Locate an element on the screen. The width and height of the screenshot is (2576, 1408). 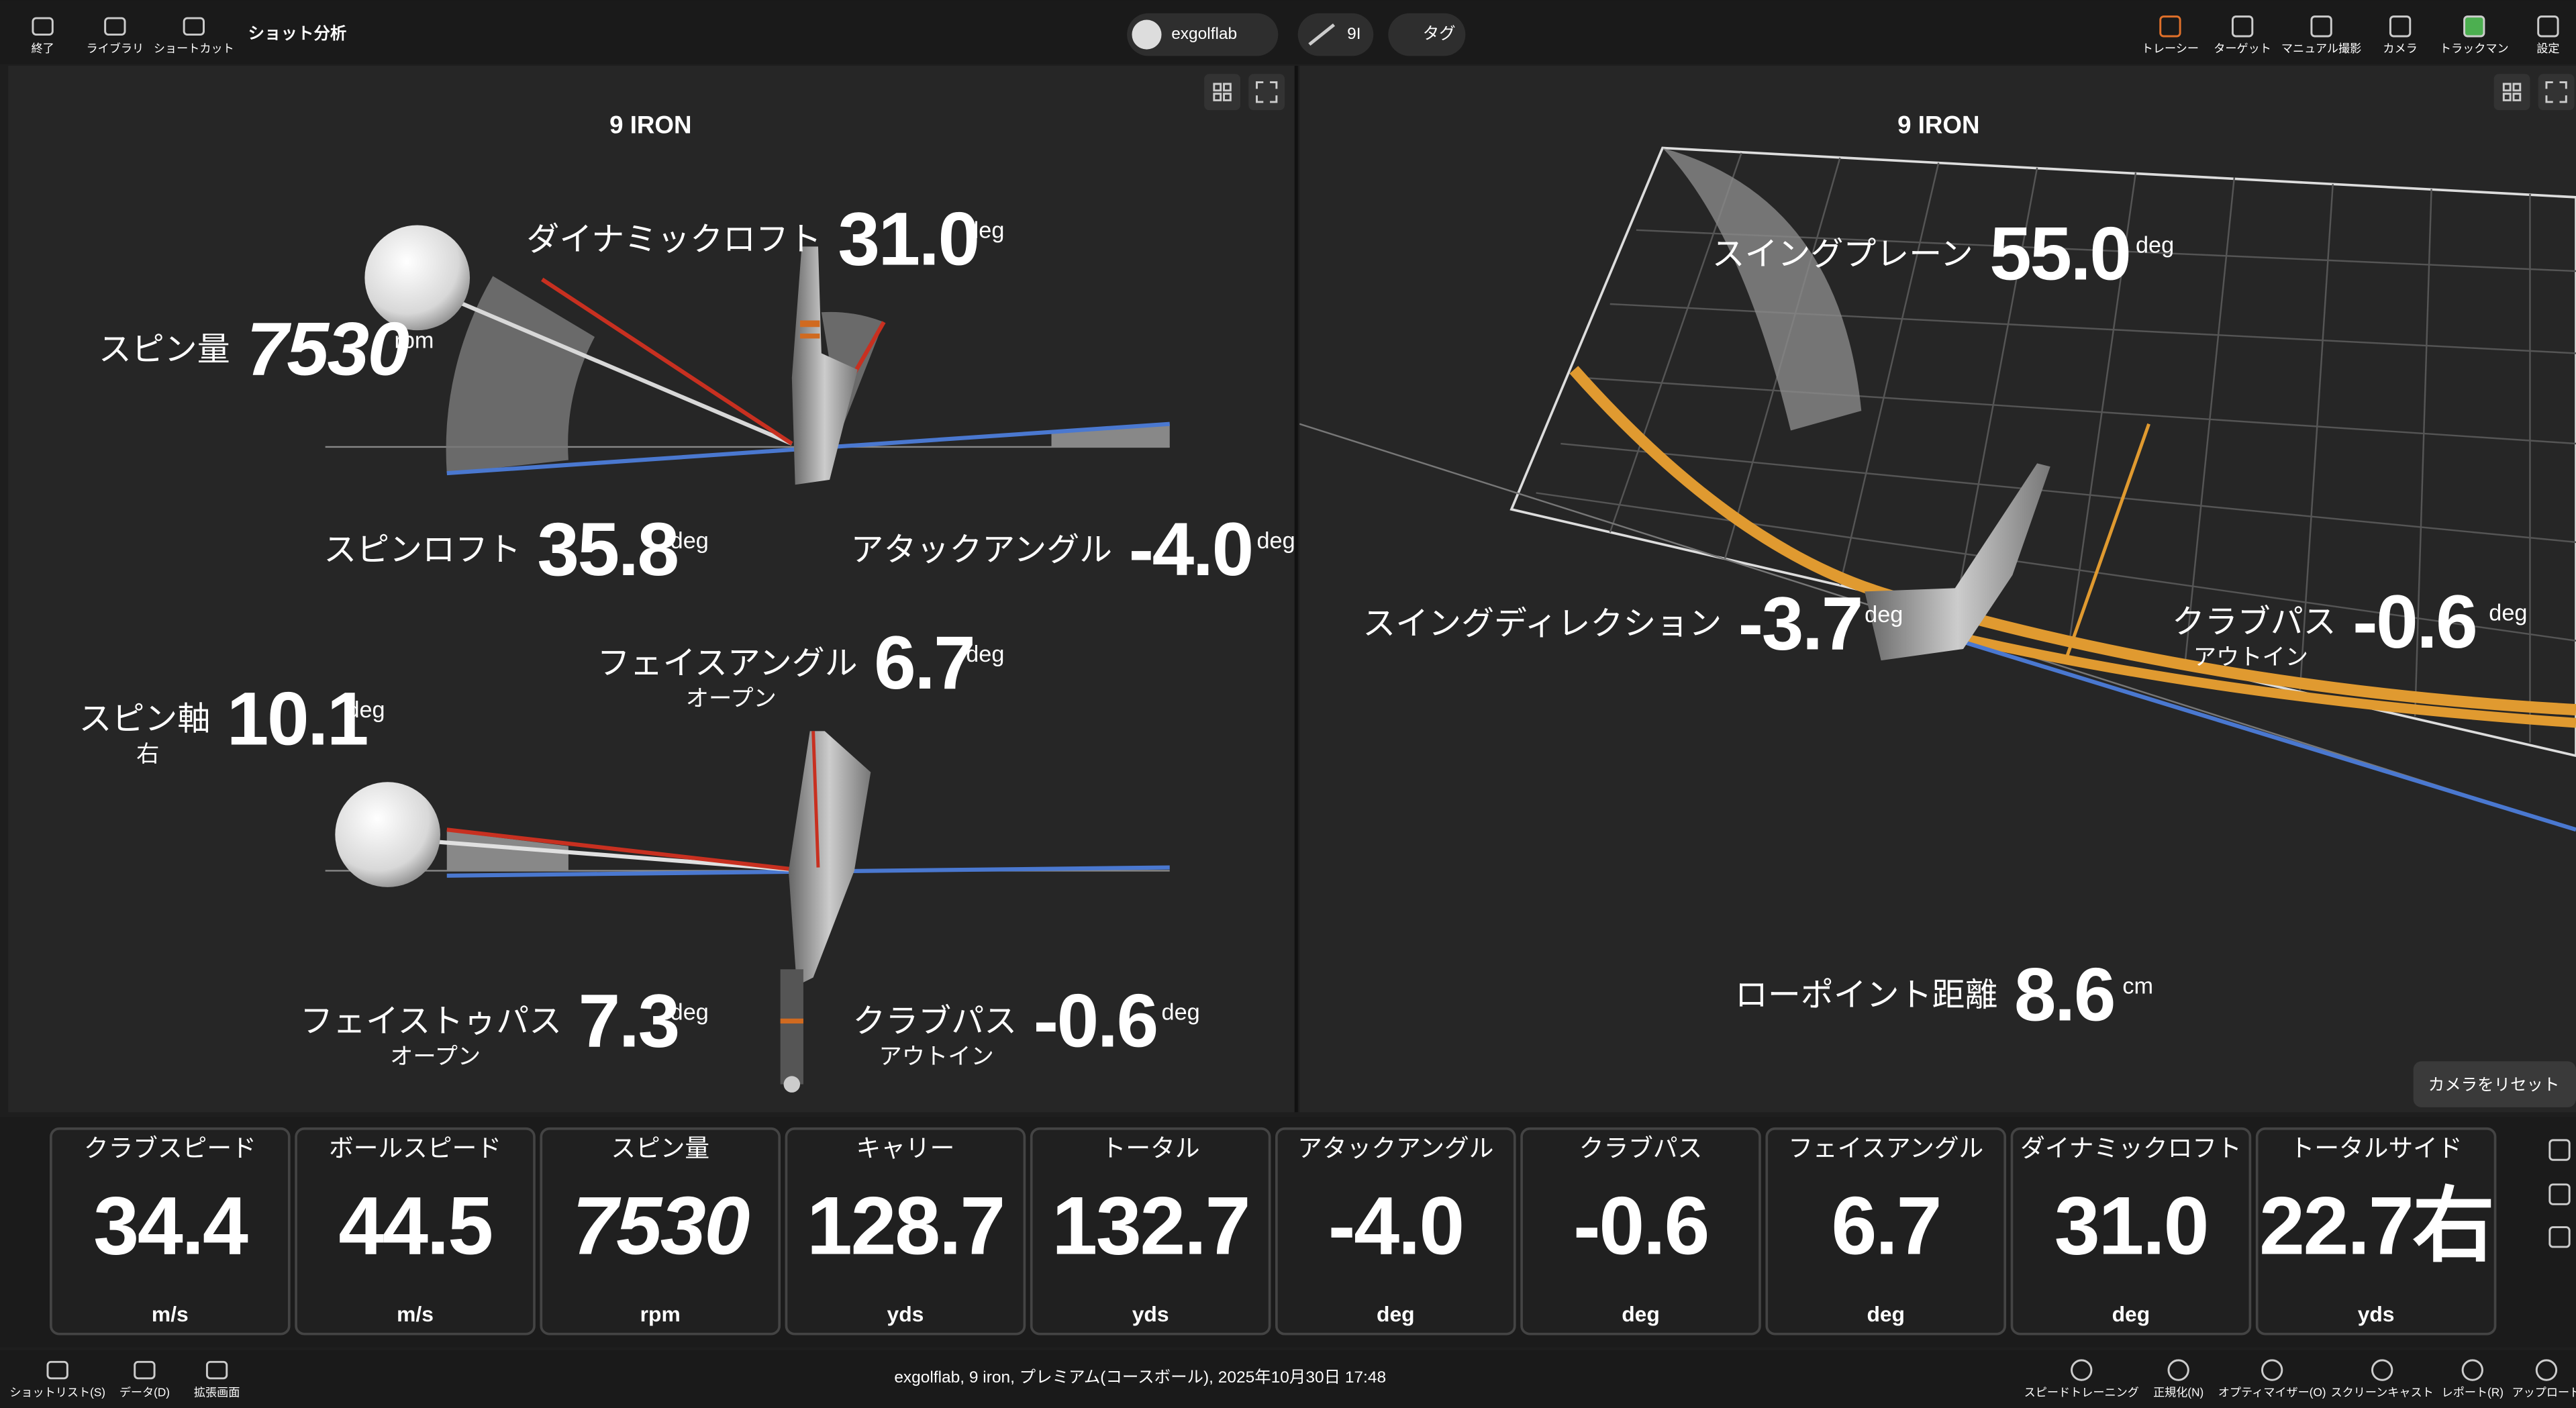
toolbar-label: 設定 is located at coordinates (2547, 48).